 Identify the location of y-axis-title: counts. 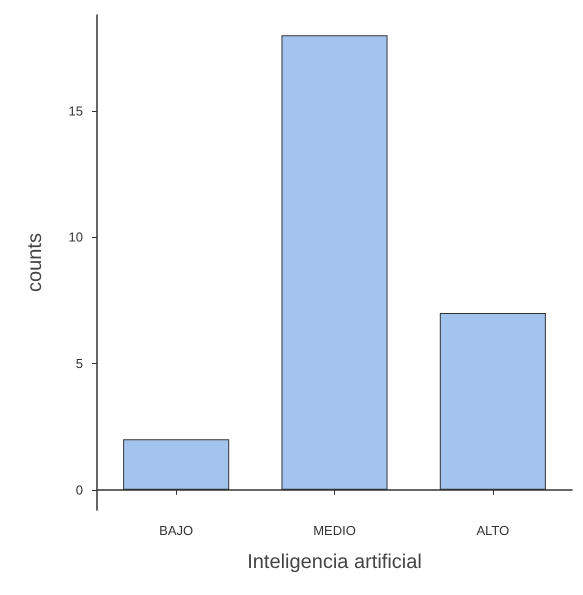
(35, 262).